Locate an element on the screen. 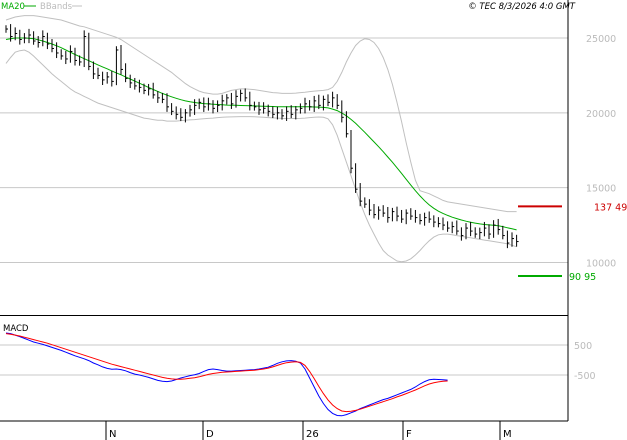  price-axis-labels: 10000 15000 20000 25000 is located at coordinates (601, 152).